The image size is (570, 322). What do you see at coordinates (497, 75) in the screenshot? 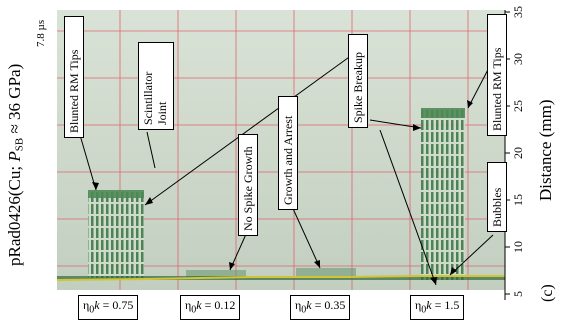
I see `annotation-blunted-right: Blunted RM Tips` at bounding box center [497, 75].